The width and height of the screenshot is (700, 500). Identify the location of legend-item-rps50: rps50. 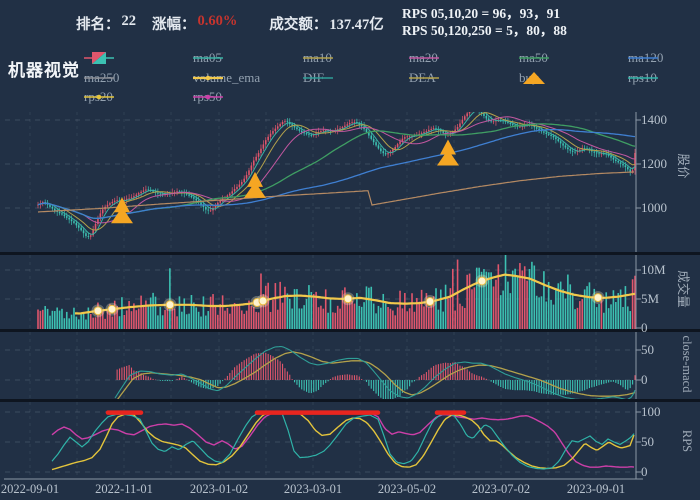
(208, 96).